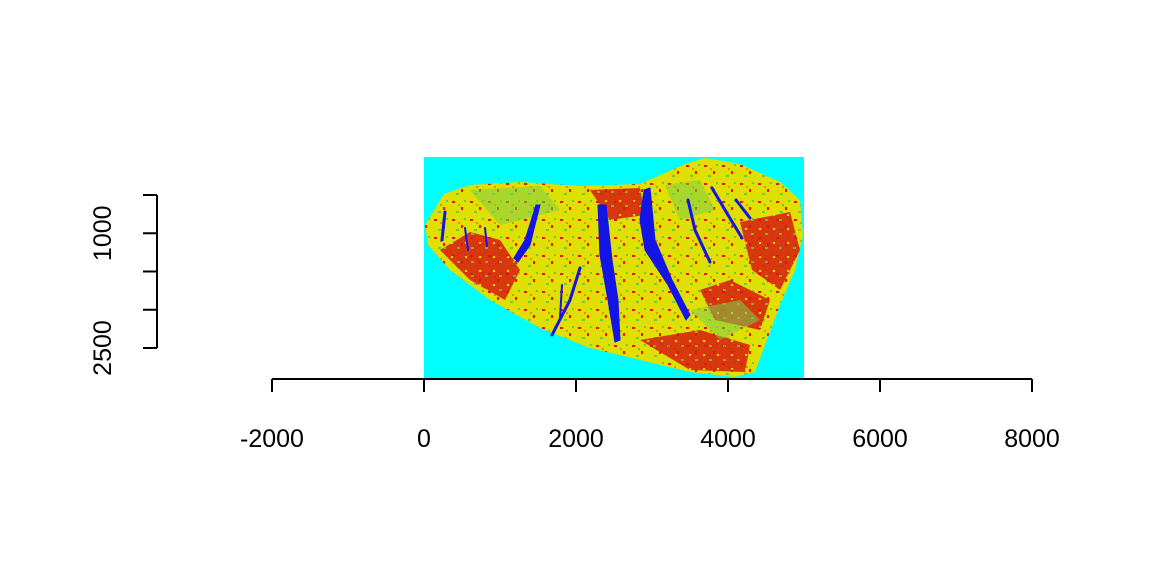  Describe the element at coordinates (272, 439) in the screenshot. I see `x-tick-label: -2000` at that location.